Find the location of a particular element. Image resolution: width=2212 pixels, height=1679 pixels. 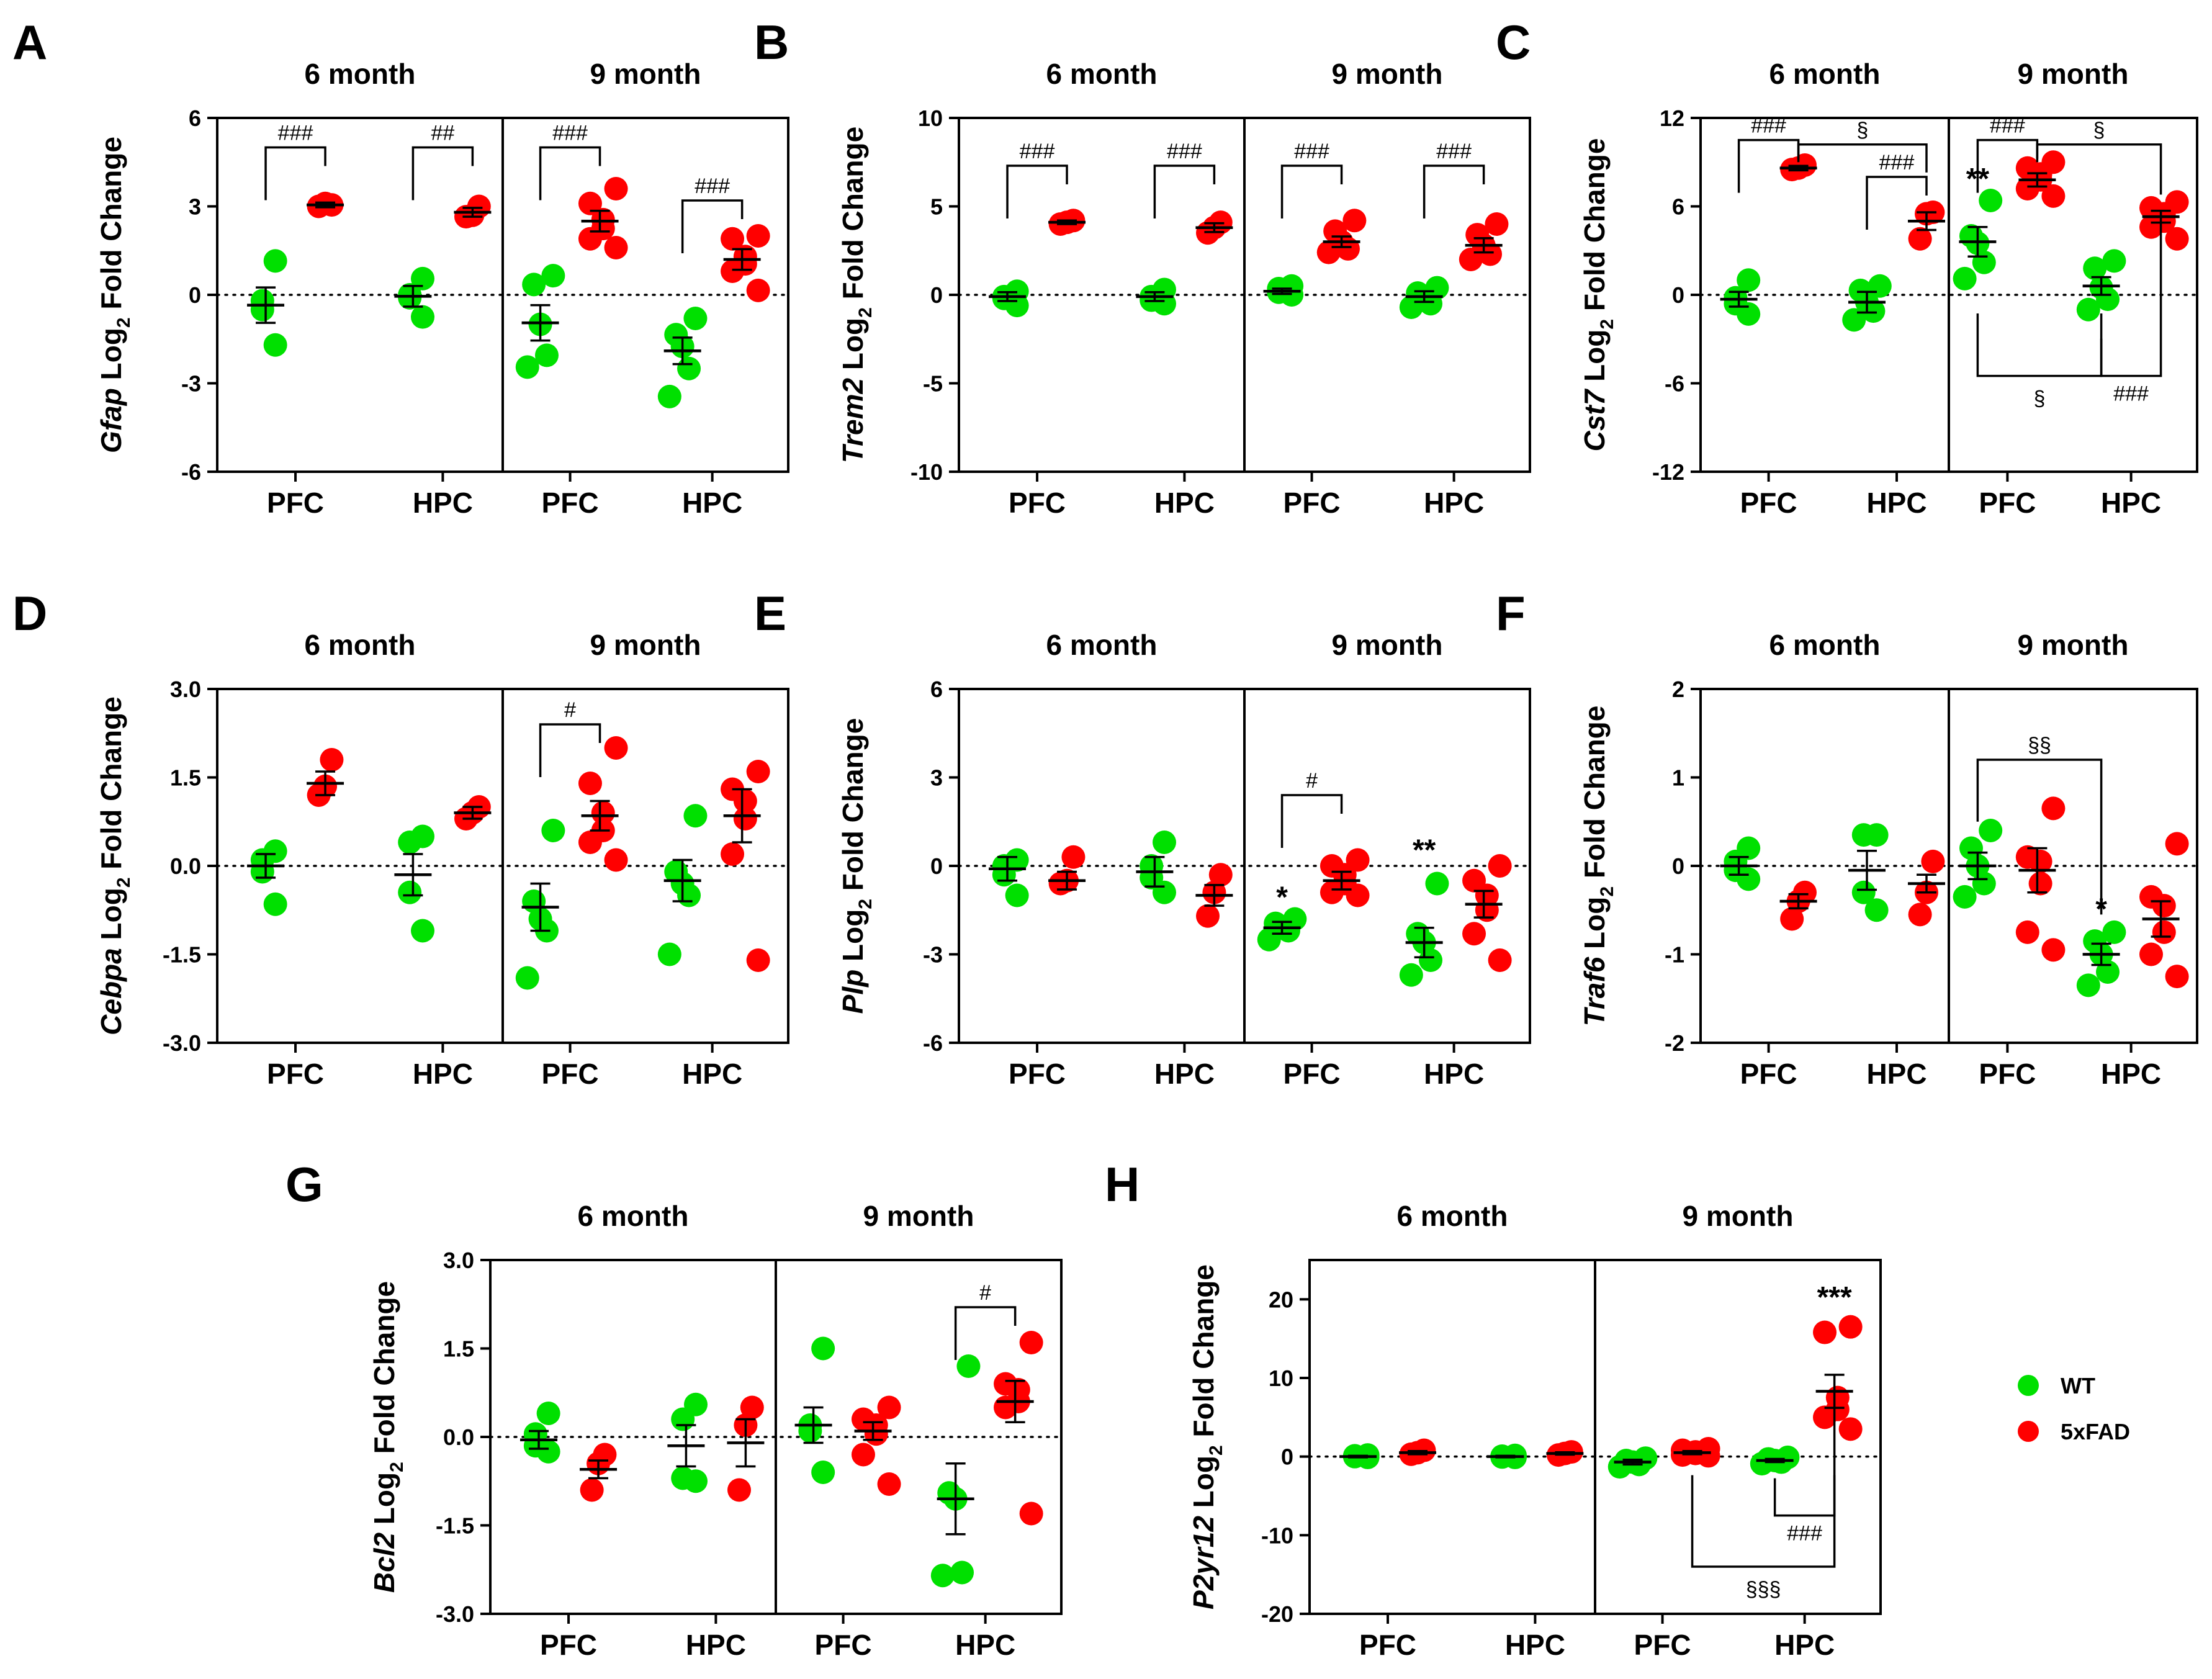

legend-wt-marker is located at coordinates (2028, 1385).